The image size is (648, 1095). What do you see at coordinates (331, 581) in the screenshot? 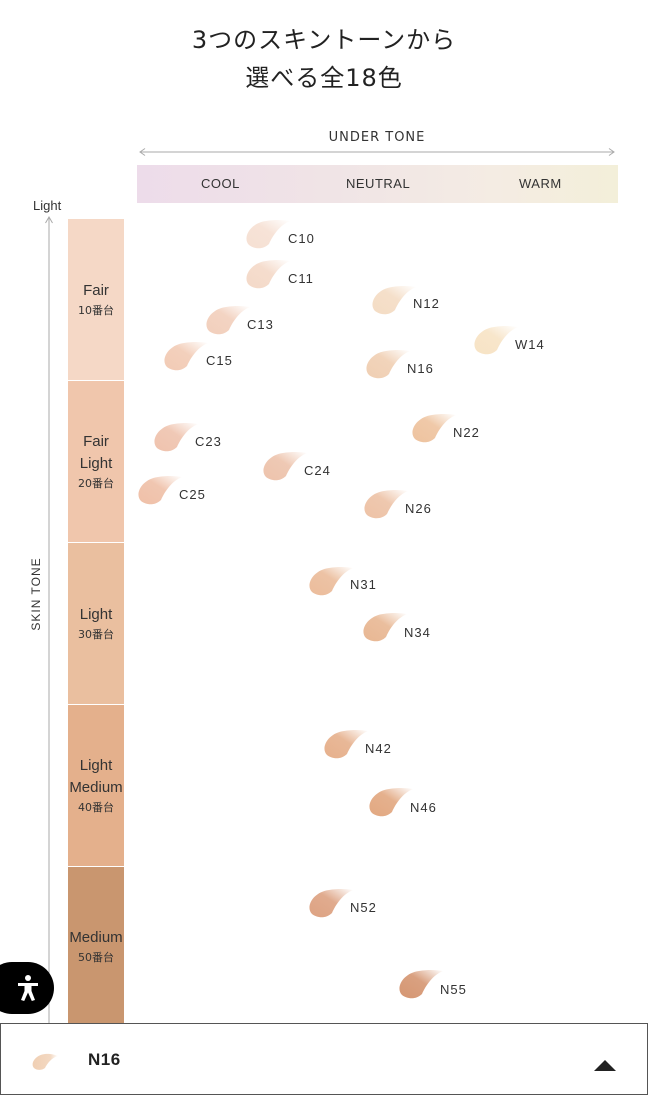
I see `shade-swatch-n31` at bounding box center [331, 581].